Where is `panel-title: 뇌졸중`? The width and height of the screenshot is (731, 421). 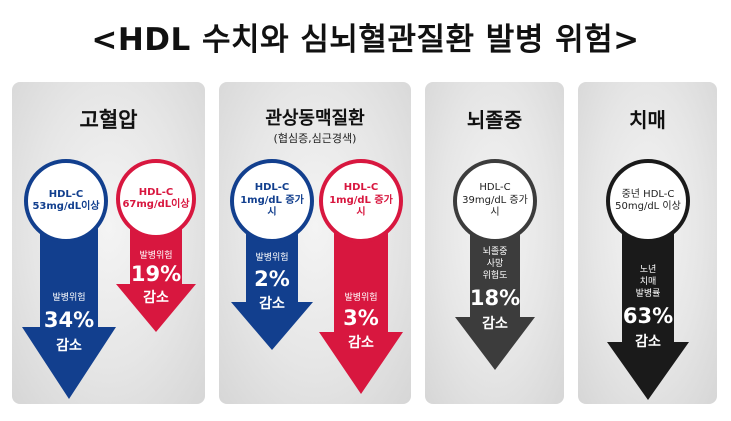 panel-title: 뇌졸중 is located at coordinates (494, 120).